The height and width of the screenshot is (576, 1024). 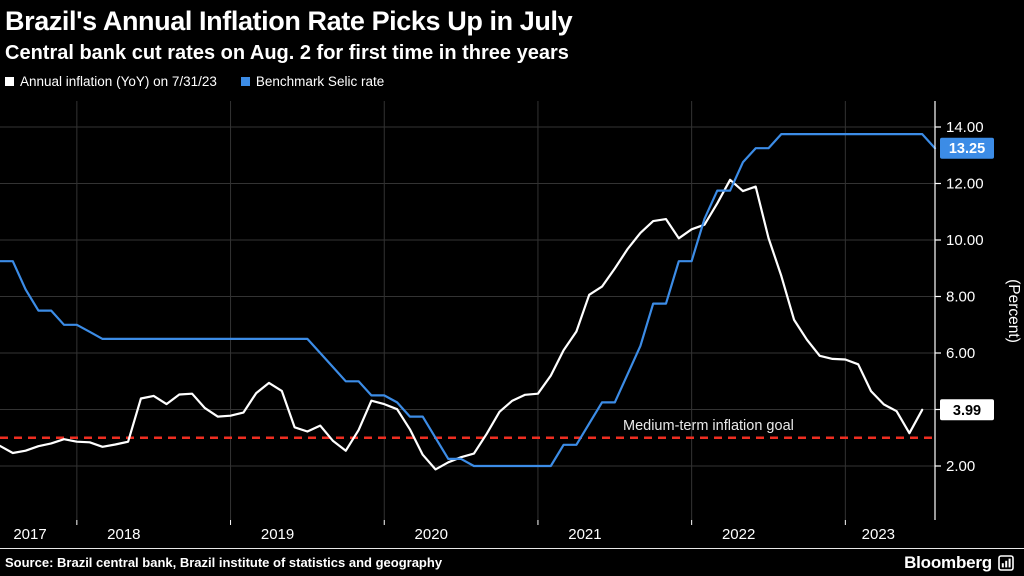 What do you see at coordinates (431, 534) in the screenshot?
I see `x-axis-label: 2020` at bounding box center [431, 534].